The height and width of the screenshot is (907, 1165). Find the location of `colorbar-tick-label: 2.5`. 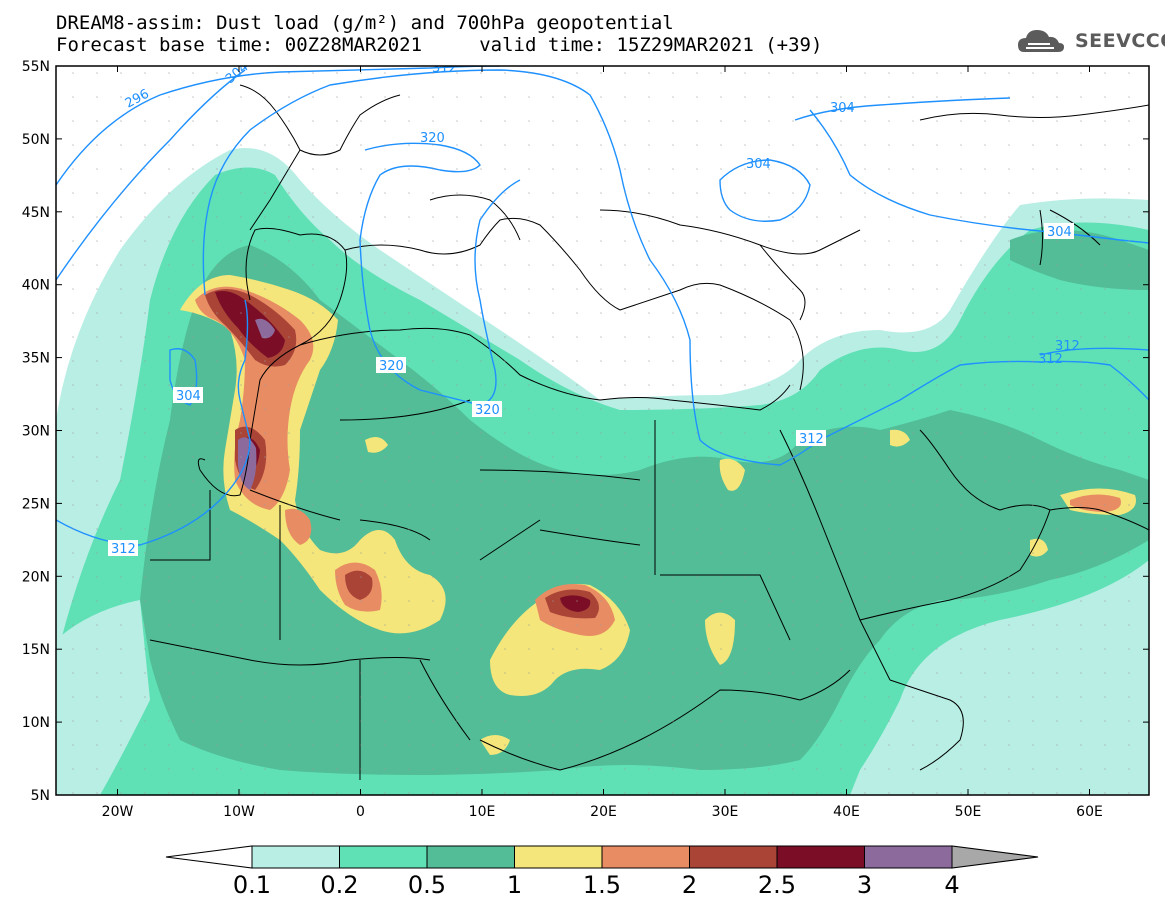

colorbar-tick-label: 2.5 is located at coordinates (777, 885).